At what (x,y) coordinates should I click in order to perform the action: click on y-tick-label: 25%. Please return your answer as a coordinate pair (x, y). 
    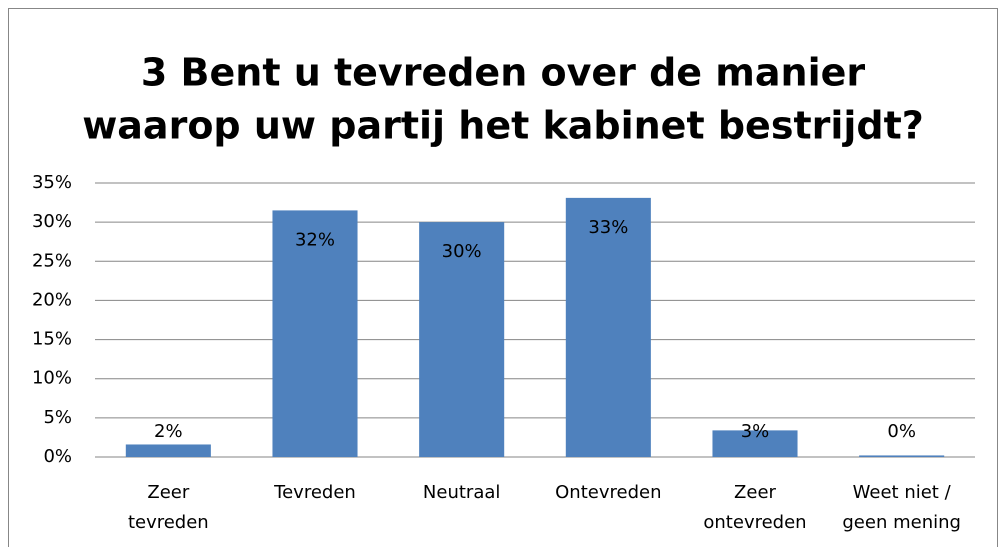
    Looking at the image, I should click on (52, 260).